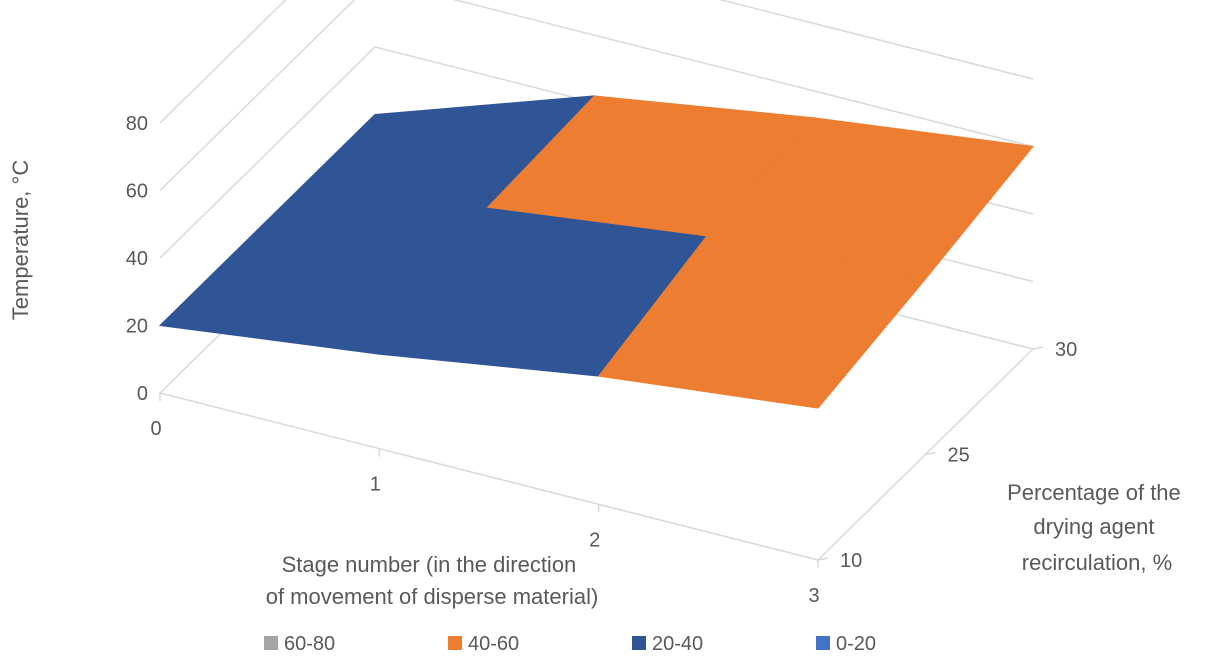 The height and width of the screenshot is (672, 1216). Describe the element at coordinates (570, 644) in the screenshot. I see `legend: 60-80 40-60 20-40 0-20` at that location.